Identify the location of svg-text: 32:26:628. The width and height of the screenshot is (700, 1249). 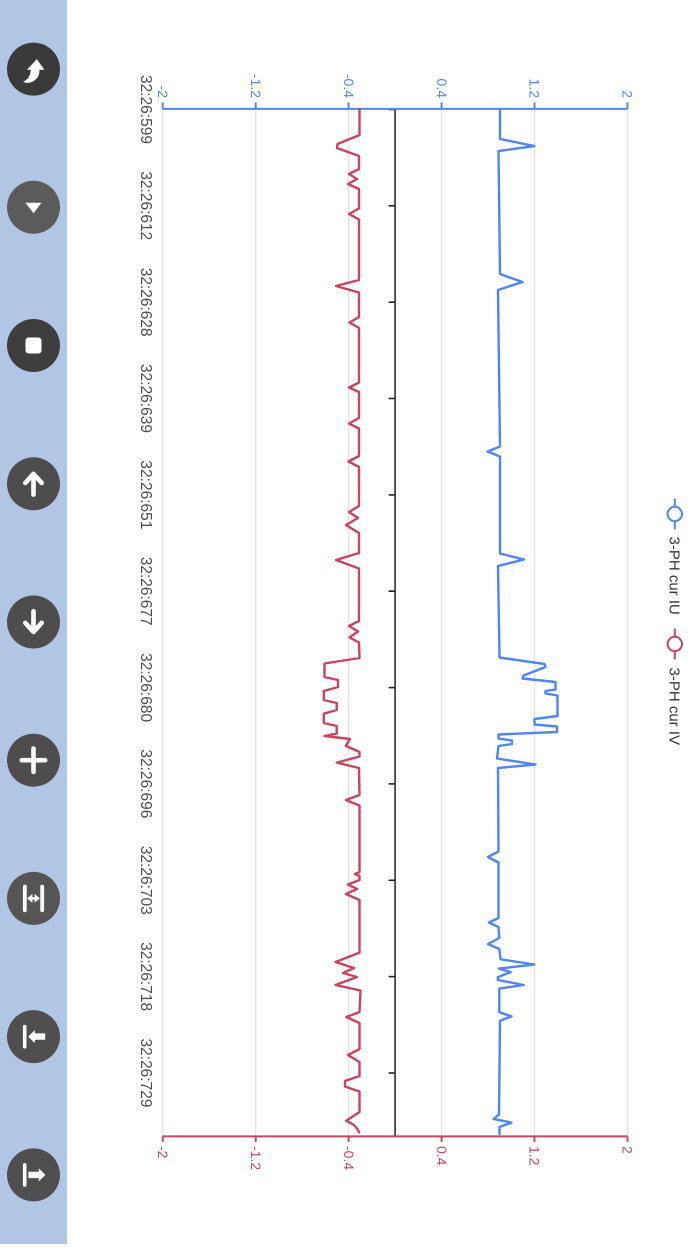
(145, 302).